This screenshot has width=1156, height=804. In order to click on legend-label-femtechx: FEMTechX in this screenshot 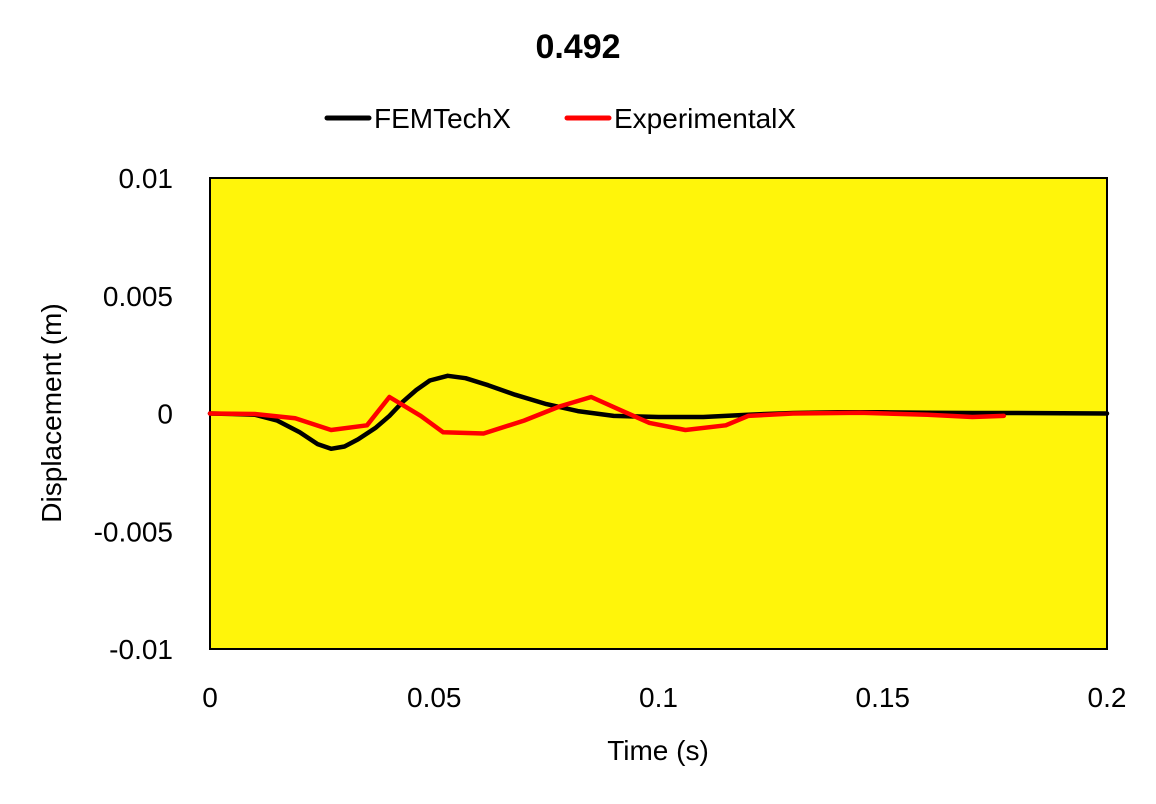, I will do `click(442, 118)`.